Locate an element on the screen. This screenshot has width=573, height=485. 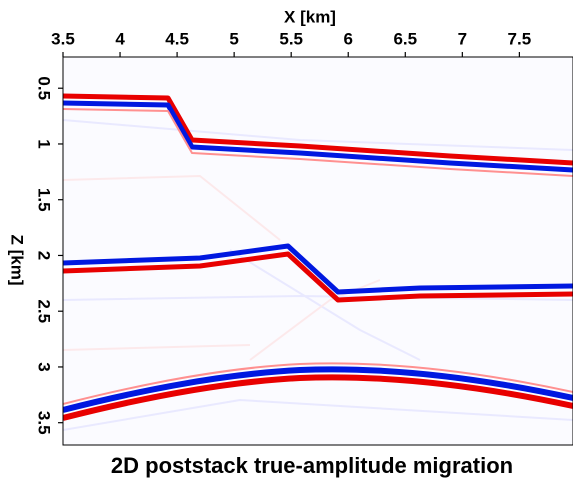
x-tick-label: 6.5 is located at coordinates (405, 38).